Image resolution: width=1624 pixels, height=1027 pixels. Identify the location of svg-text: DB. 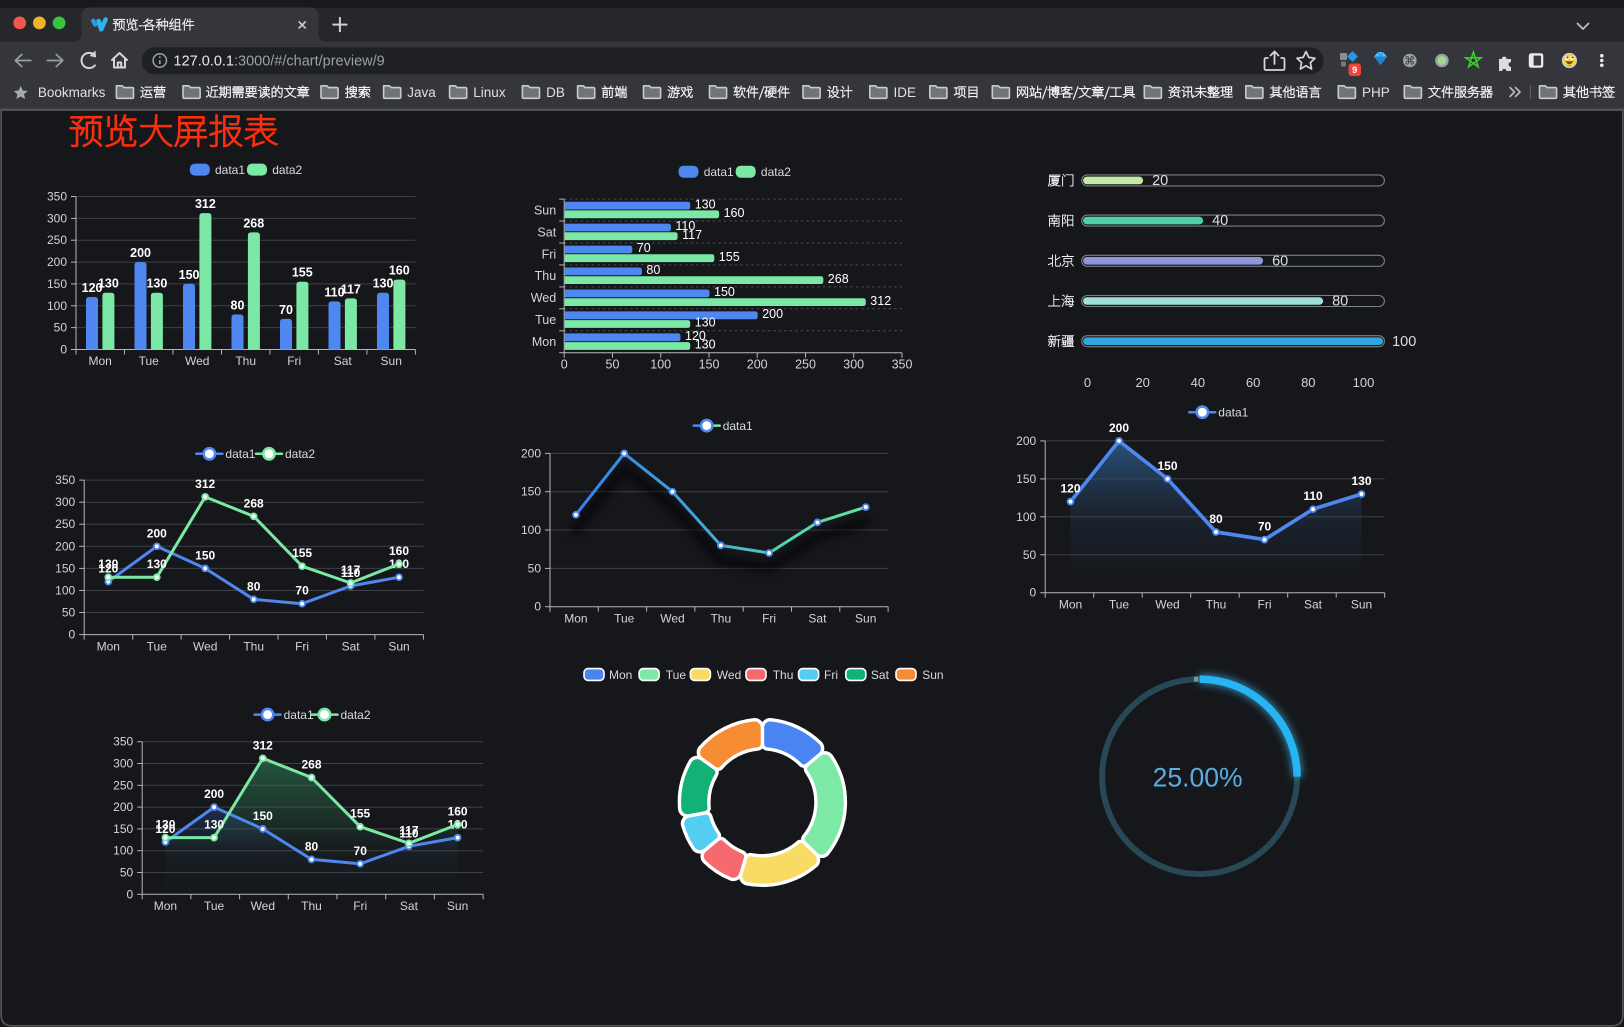
(555, 92).